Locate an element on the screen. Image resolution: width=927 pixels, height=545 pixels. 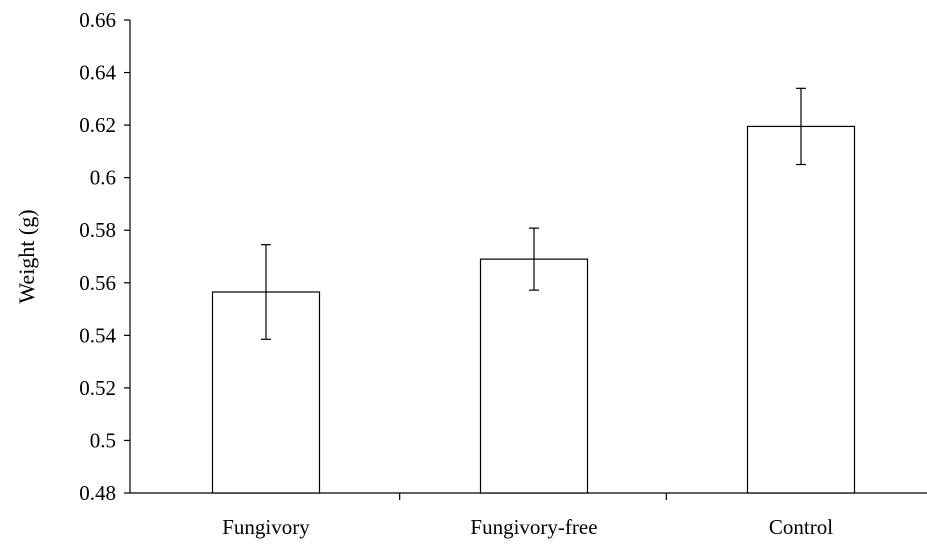
x-tick-label: Fungivory is located at coordinates (266, 527).